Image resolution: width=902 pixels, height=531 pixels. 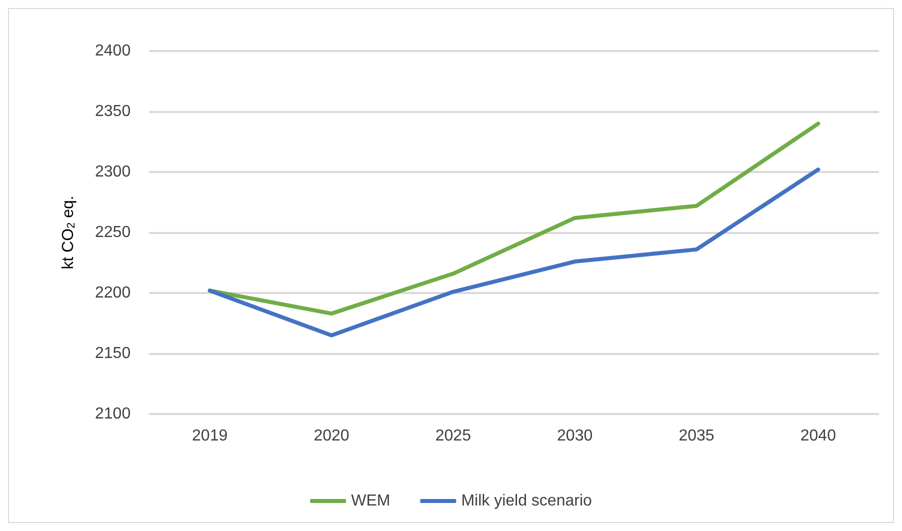 I want to click on x-tick-label: 2030, so click(x=575, y=436).